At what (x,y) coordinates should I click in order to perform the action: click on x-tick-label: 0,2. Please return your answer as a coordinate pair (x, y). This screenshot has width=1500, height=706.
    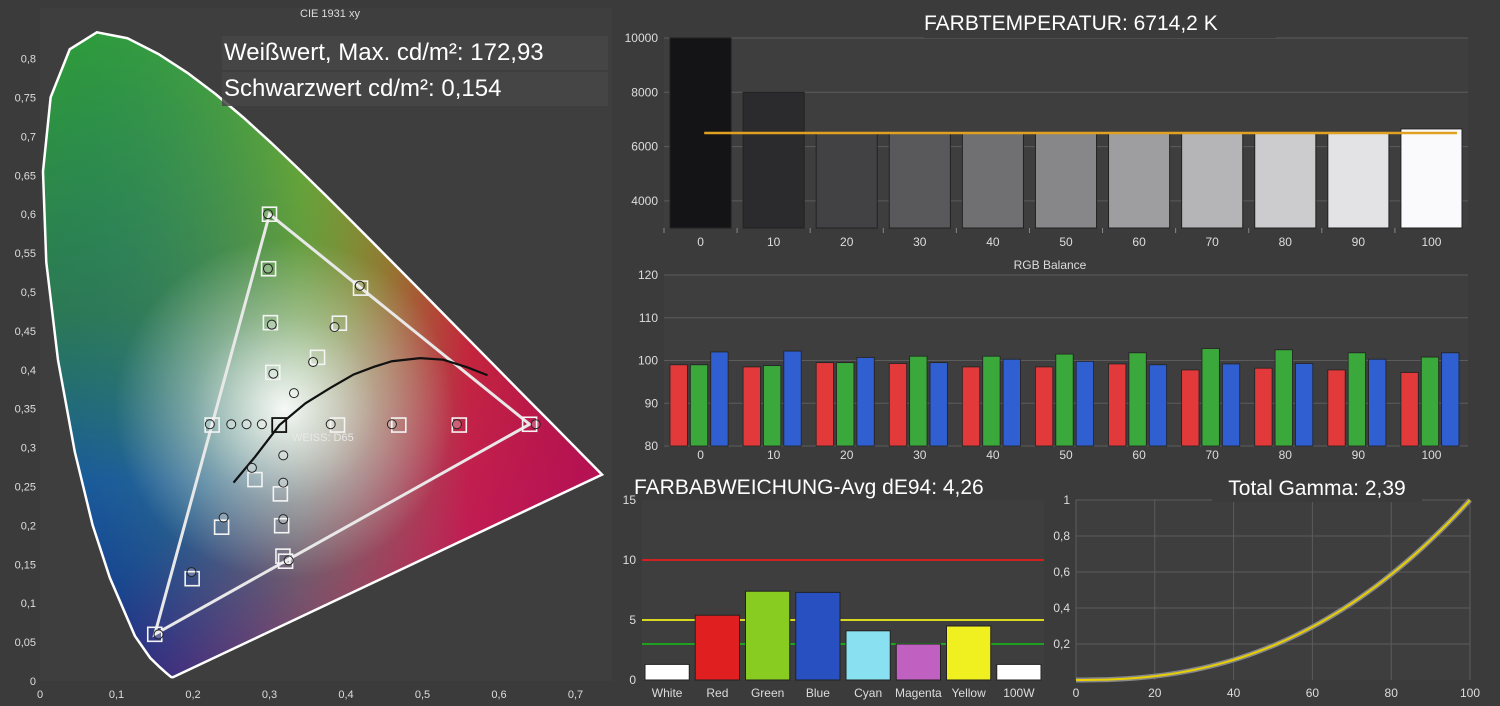
    Looking at the image, I should click on (192, 695).